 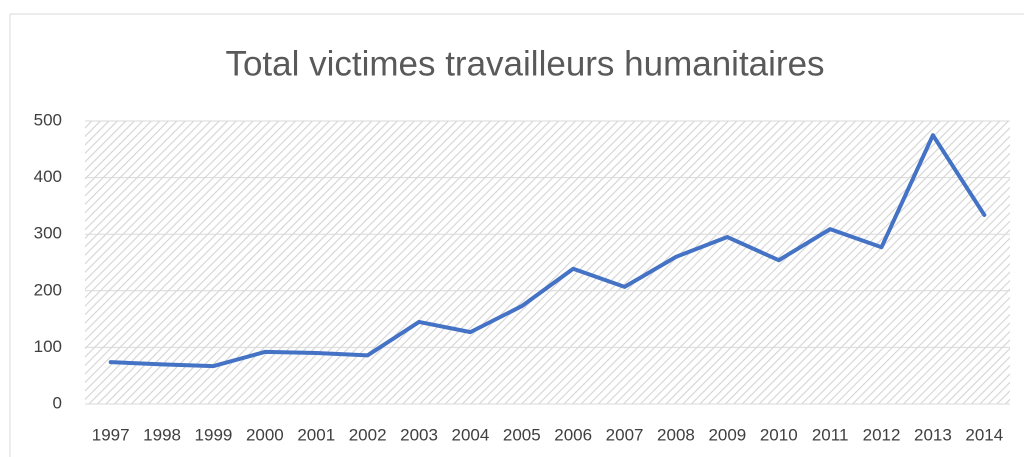 What do you see at coordinates (933, 434) in the screenshot?
I see `x-tick-label: 2013` at bounding box center [933, 434].